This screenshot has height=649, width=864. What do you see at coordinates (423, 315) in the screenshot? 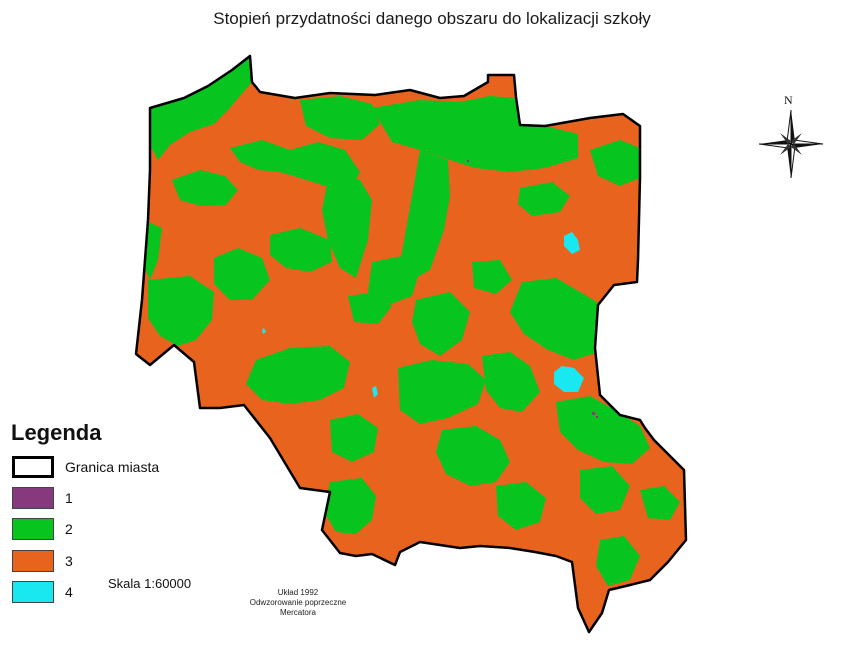
I see `class-4-areas` at bounding box center [423, 315].